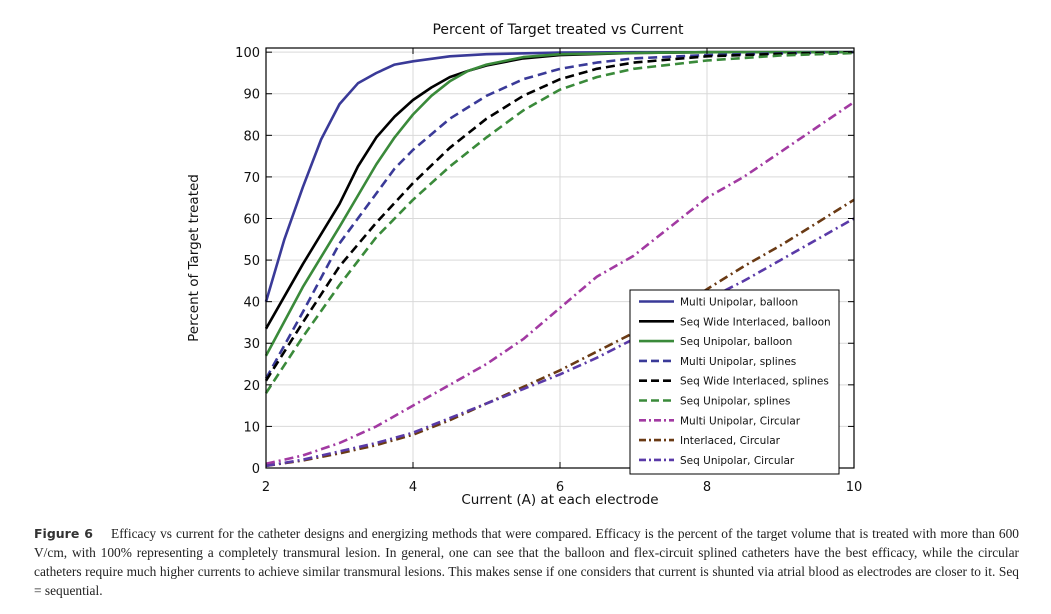  Describe the element at coordinates (251, 427) in the screenshot. I see `y-tick-label: 10` at that location.